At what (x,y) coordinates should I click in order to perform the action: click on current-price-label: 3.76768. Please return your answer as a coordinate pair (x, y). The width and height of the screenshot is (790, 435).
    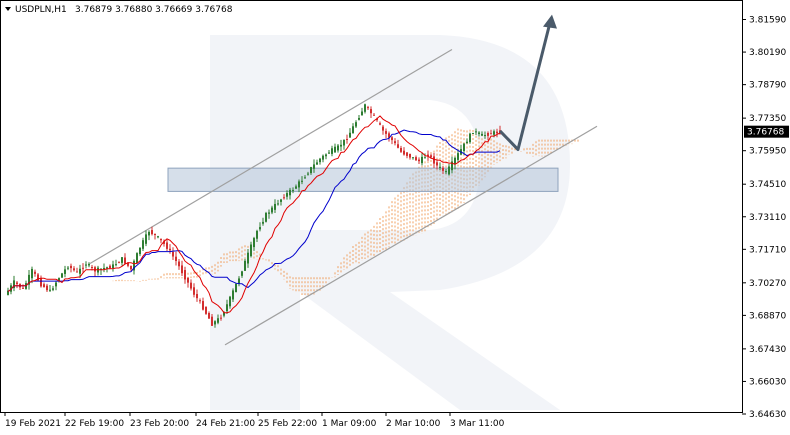
    Looking at the image, I should click on (765, 133).